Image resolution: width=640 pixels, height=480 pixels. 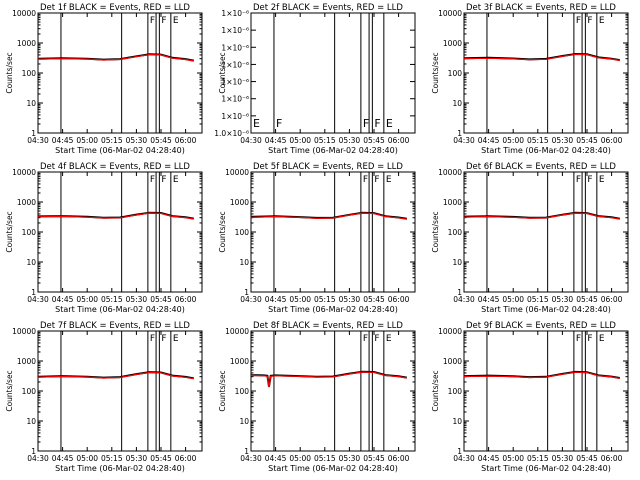 What do you see at coordinates (231, 133) in the screenshot?
I see `y-tick-label: 1.0×10⁻⁶` at bounding box center [231, 133].